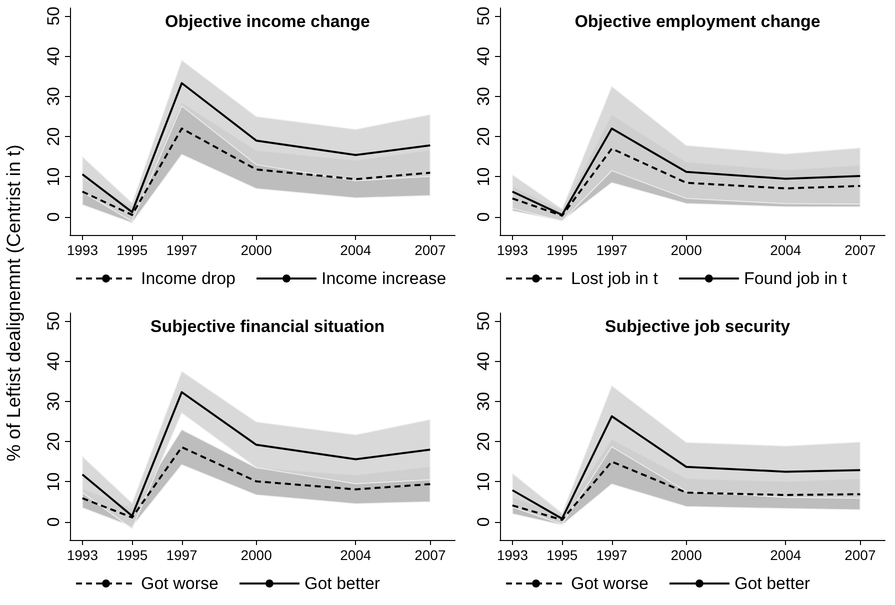 The image size is (895, 605). I want to click on chart-title: Objective income change, so click(267, 21).